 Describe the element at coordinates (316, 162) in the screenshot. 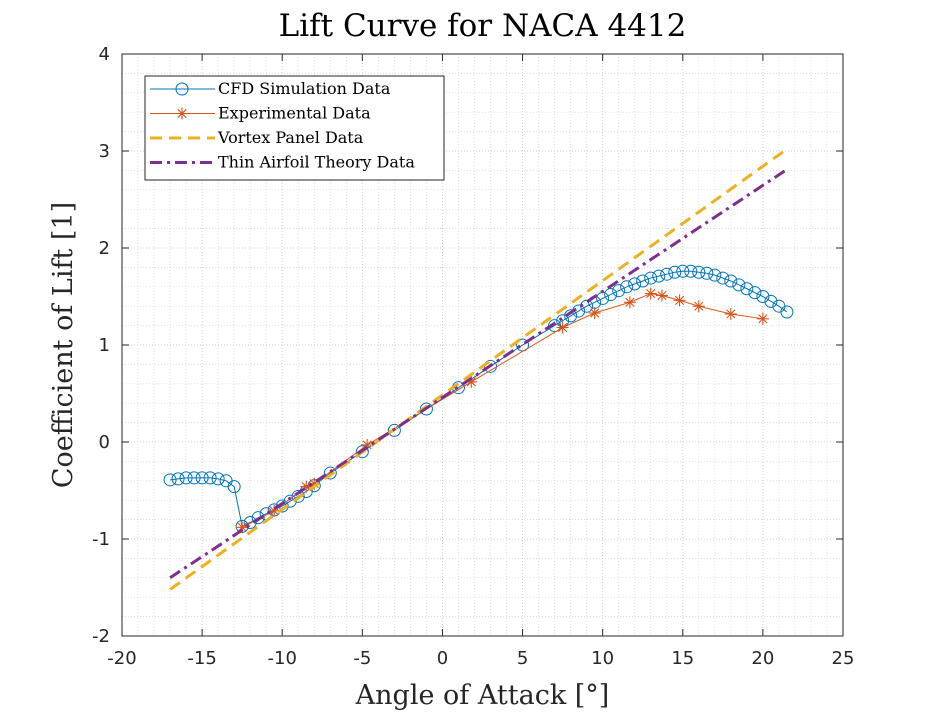

I see `legend-entry-label: Thin Airfoil Theory Data` at that location.